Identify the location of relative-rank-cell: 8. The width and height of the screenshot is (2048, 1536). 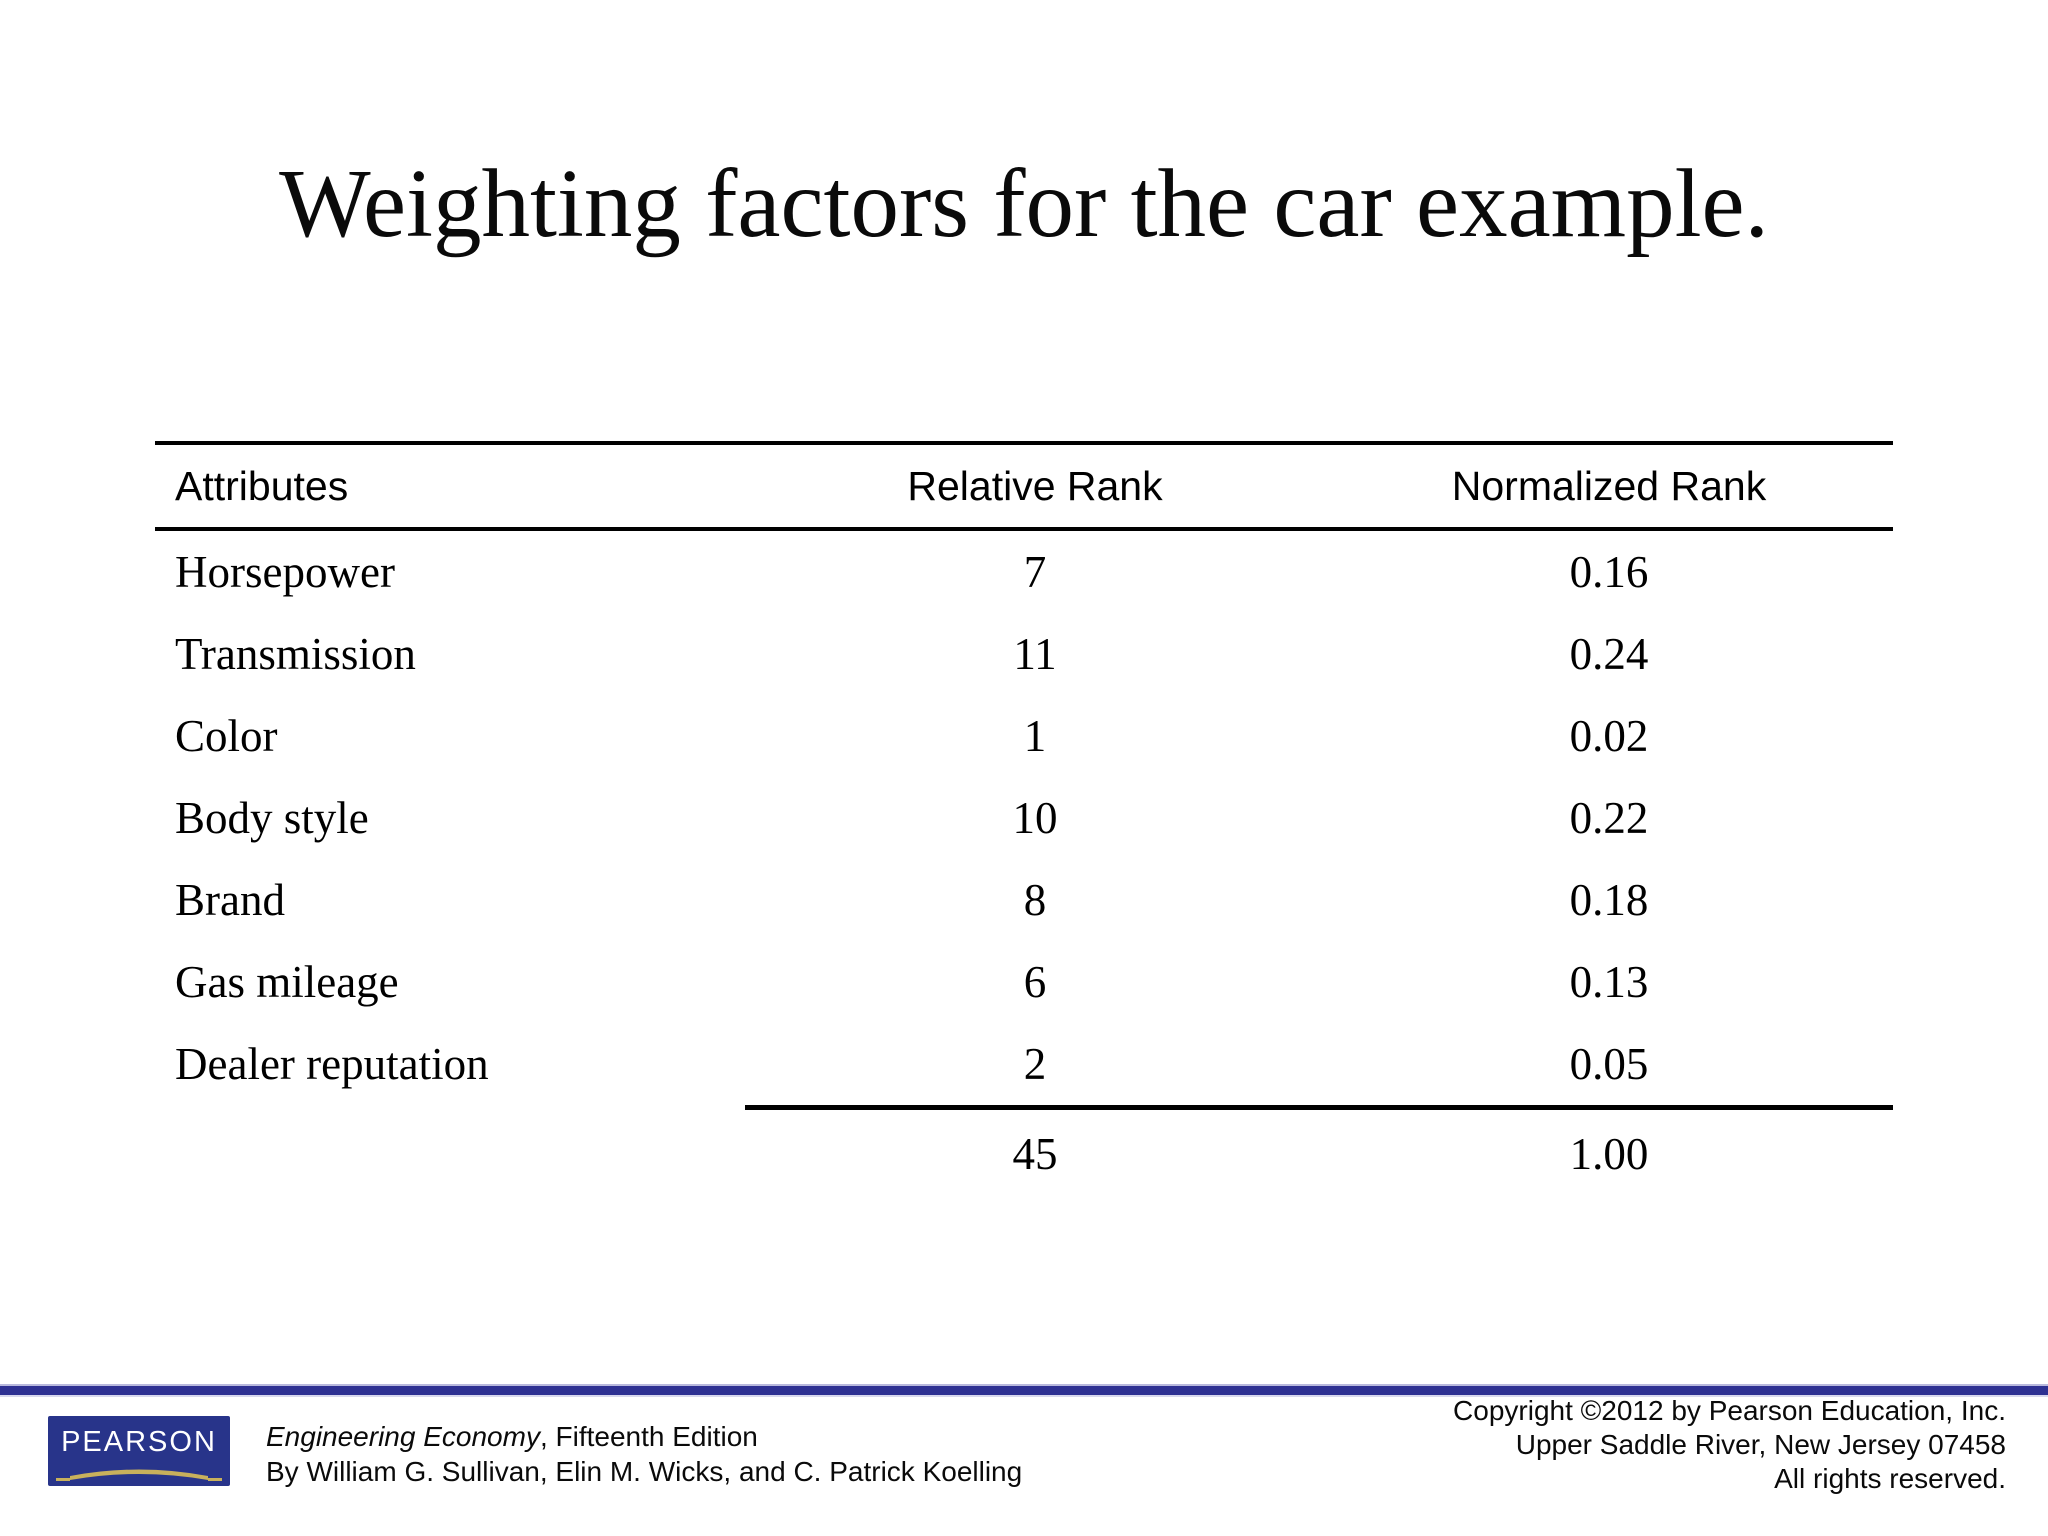
(1035, 900).